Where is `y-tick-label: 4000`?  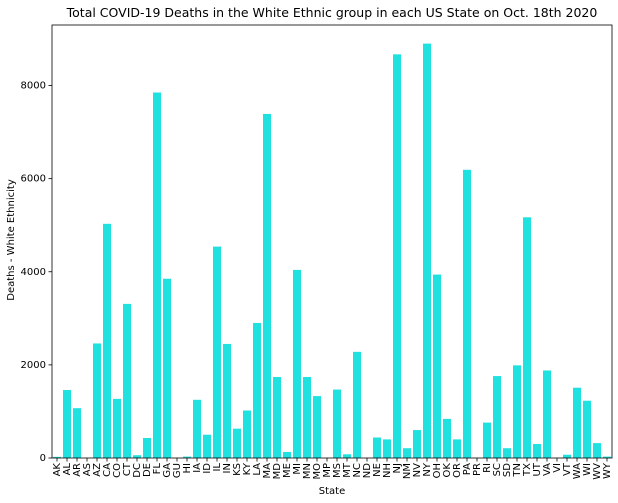
y-tick-label: 4000 is located at coordinates (33, 272).